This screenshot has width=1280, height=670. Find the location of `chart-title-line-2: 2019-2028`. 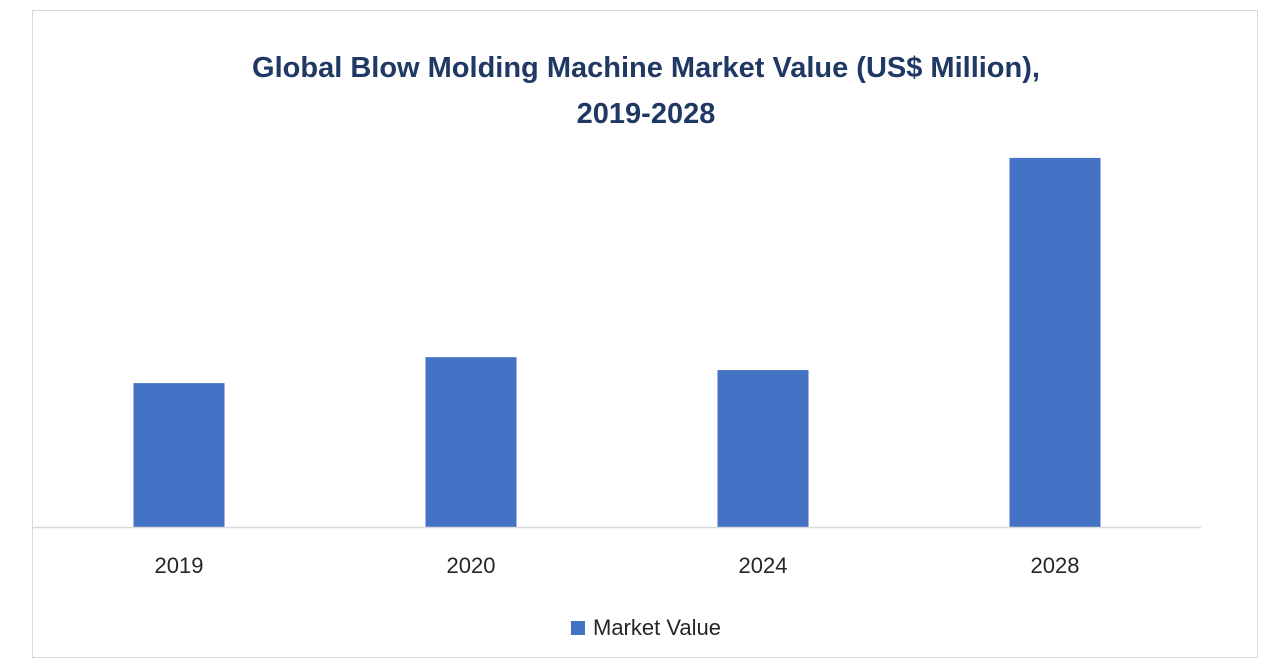

chart-title-line-2: 2019-2028 is located at coordinates (646, 114).